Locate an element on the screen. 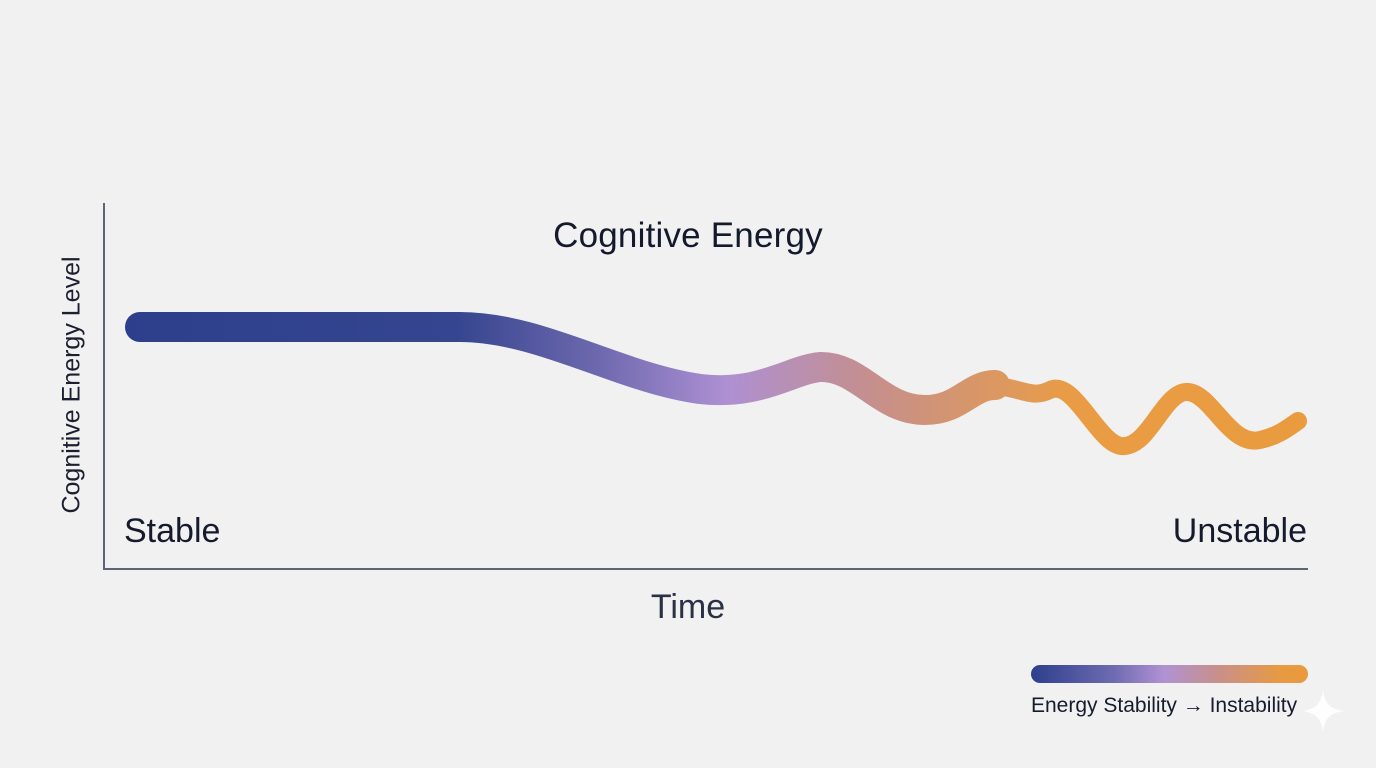  x-axis-line is located at coordinates (705, 569).